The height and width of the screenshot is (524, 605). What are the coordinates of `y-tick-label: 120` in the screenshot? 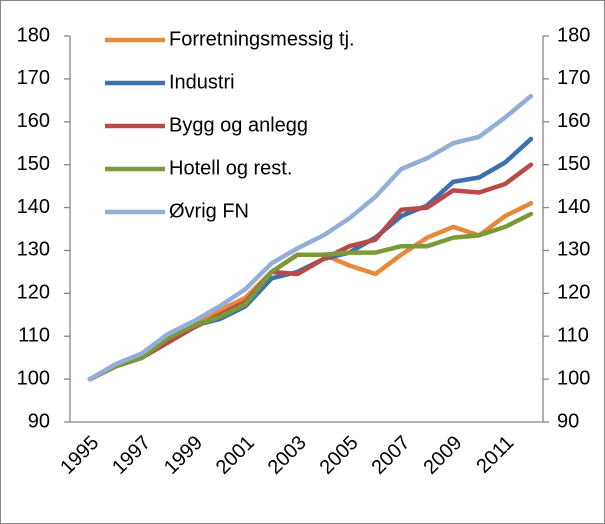 It's located at (33, 293).